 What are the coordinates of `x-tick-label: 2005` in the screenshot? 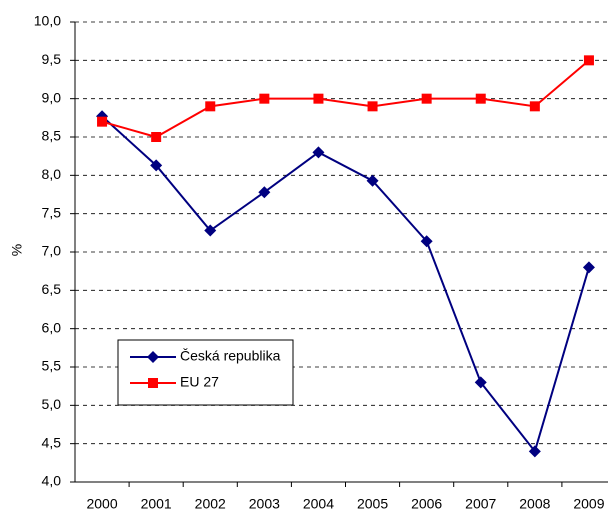 It's located at (372, 504).